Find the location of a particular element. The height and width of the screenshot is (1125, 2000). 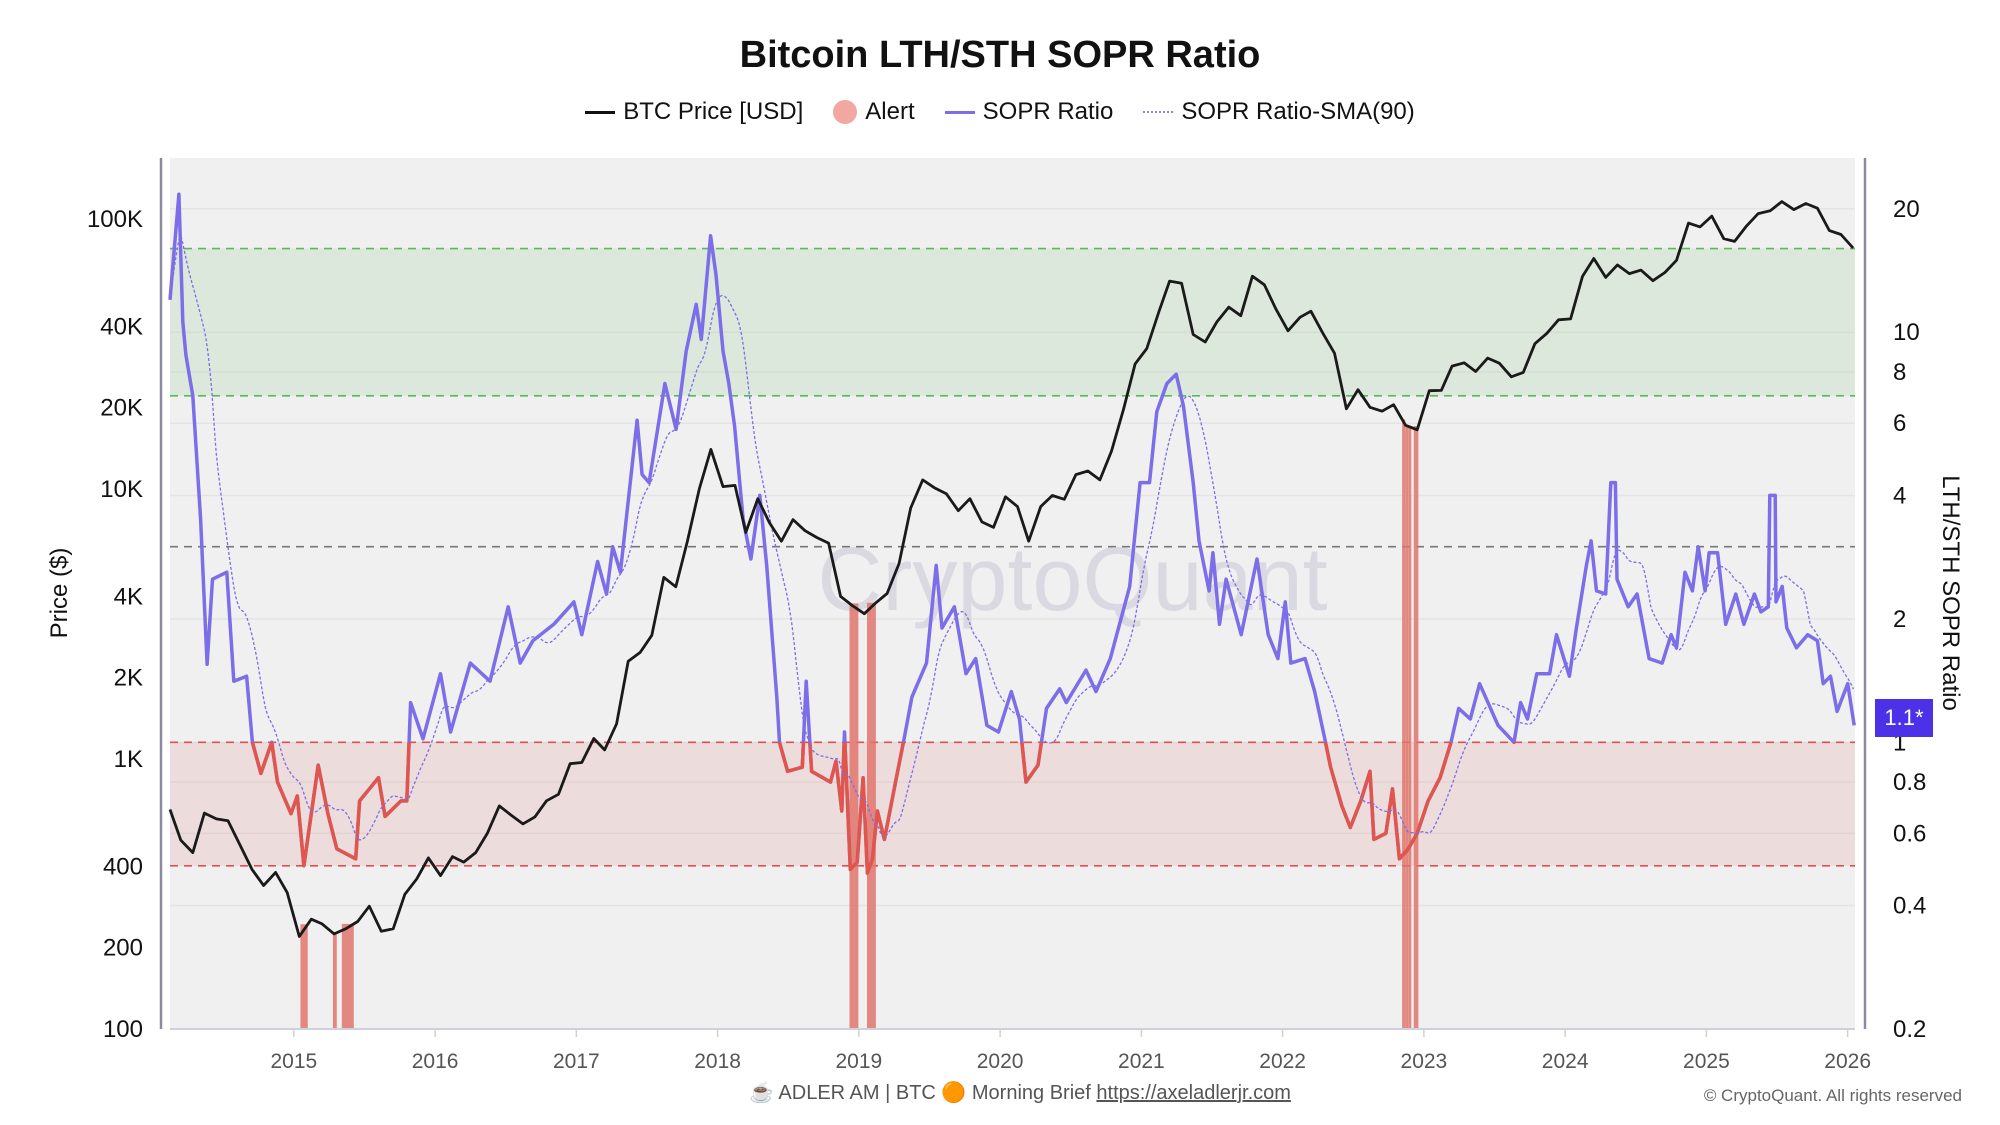

legend-item-sma: SOPR Ratio-SMA(90) is located at coordinates (1279, 112).